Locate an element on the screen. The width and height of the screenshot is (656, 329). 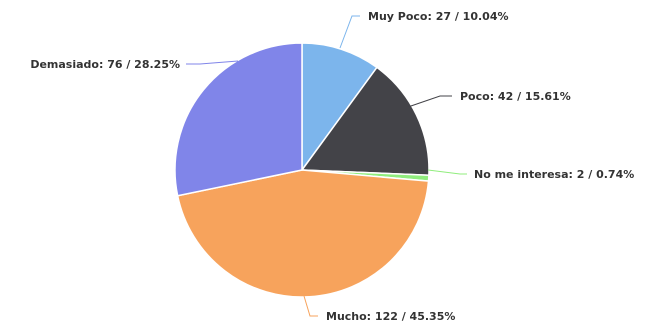
leader-line-demasiado is located at coordinates (212, 62).